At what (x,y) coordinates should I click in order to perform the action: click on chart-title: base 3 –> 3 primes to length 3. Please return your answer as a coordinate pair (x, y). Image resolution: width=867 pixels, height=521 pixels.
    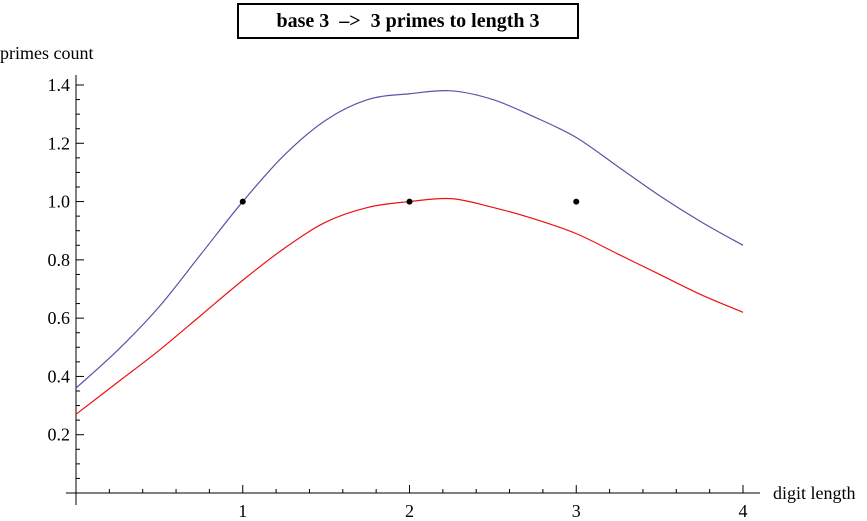
    Looking at the image, I should click on (408, 21).